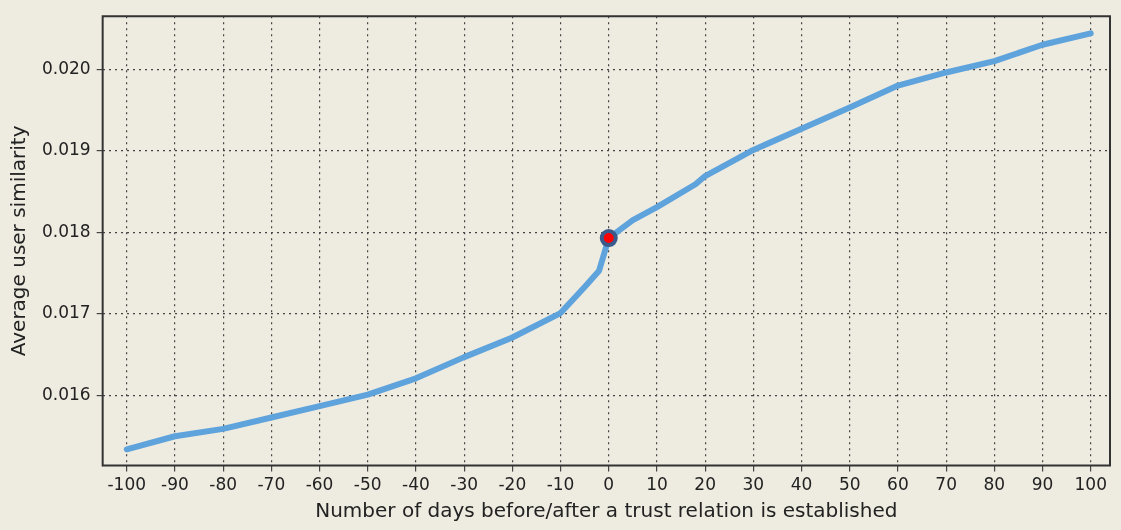 The height and width of the screenshot is (530, 1121). Describe the element at coordinates (994, 484) in the screenshot. I see `x-tick-label: 80` at that location.